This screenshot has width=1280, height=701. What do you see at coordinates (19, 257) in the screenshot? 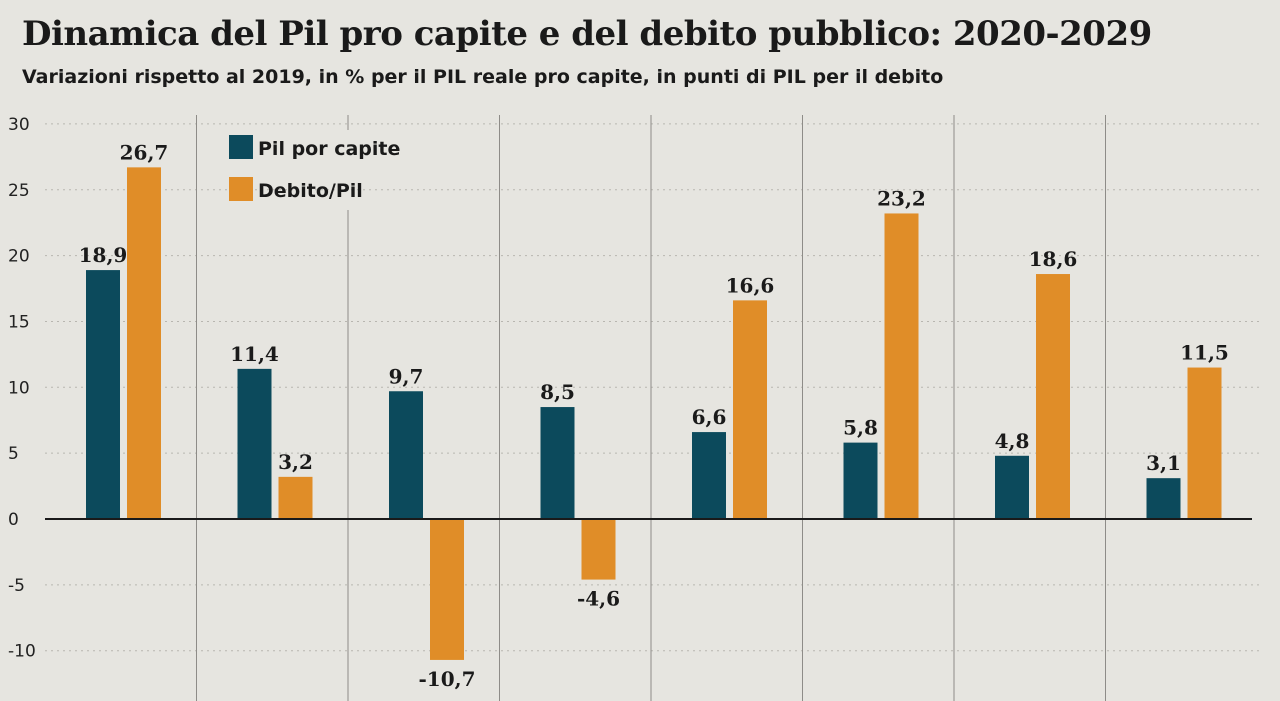
I see `y-tick-label: 20` at bounding box center [19, 257].